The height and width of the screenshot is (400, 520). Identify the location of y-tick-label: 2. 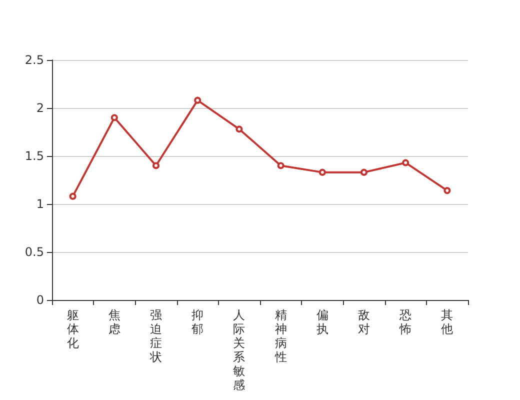
(40, 108).